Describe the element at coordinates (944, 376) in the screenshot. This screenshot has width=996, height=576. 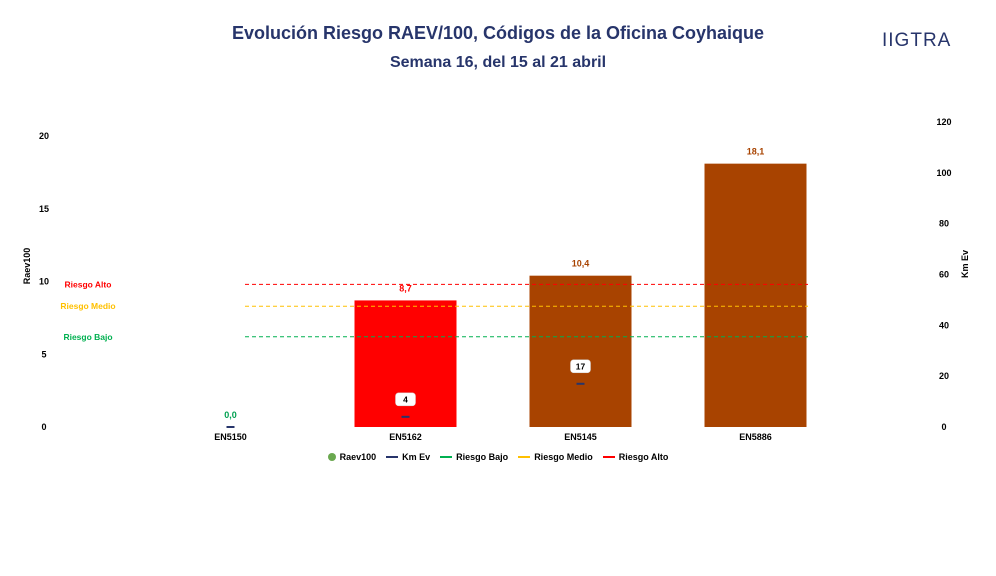
I see `y2-tick-label-1: 20` at that location.